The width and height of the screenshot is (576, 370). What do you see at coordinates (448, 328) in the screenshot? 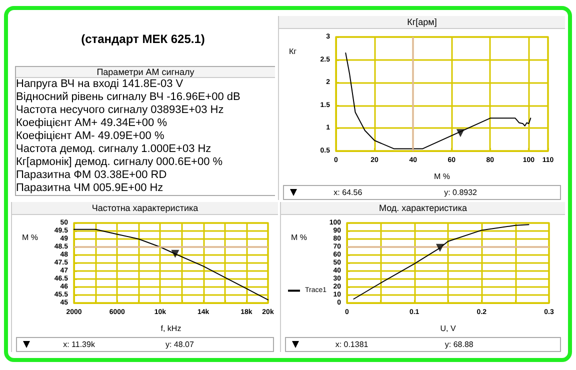
I see `x-axis-title: U, V` at bounding box center [448, 328].